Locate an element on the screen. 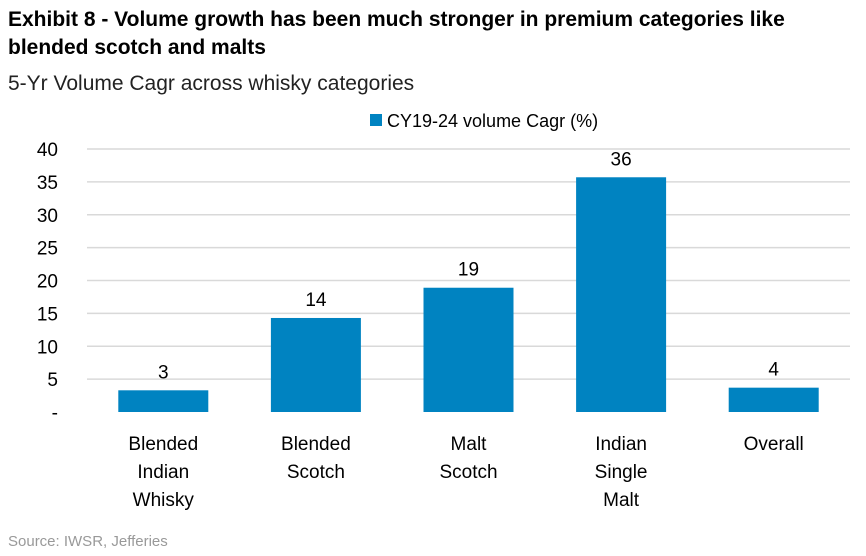 The width and height of the screenshot is (866, 556). y-tick-label: 25 is located at coordinates (47, 249).